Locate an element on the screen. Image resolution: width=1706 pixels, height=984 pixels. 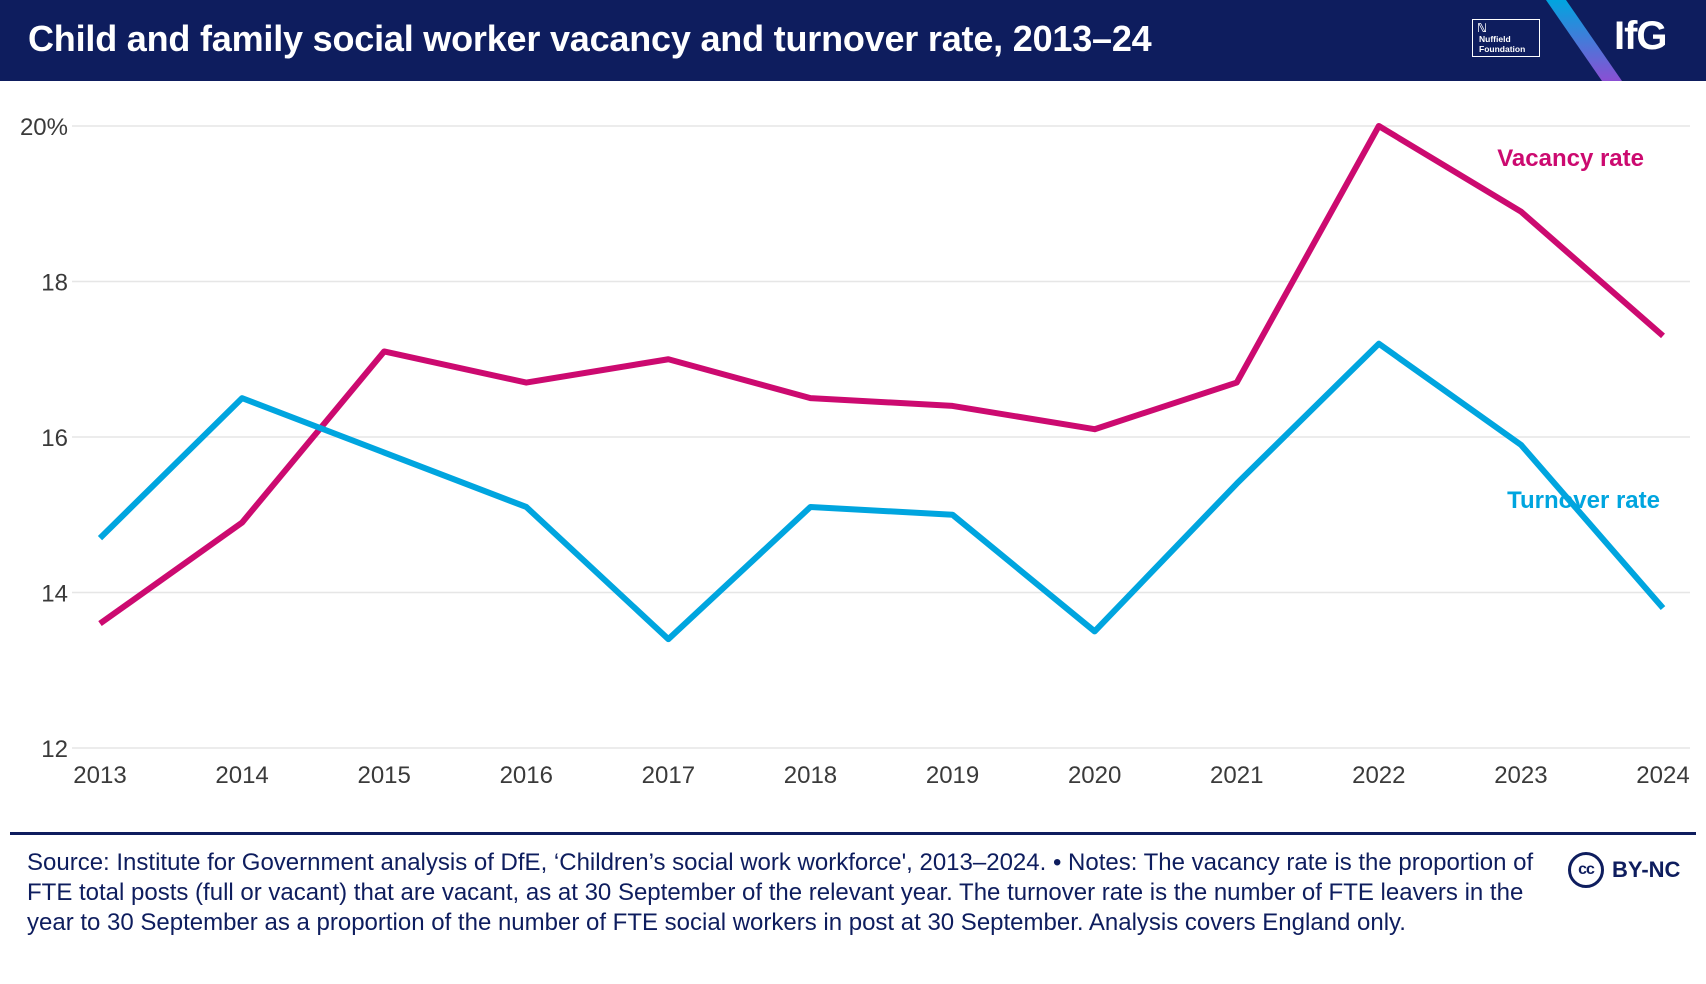
x-tick-label-2024: 2024 is located at coordinates (1662, 775).